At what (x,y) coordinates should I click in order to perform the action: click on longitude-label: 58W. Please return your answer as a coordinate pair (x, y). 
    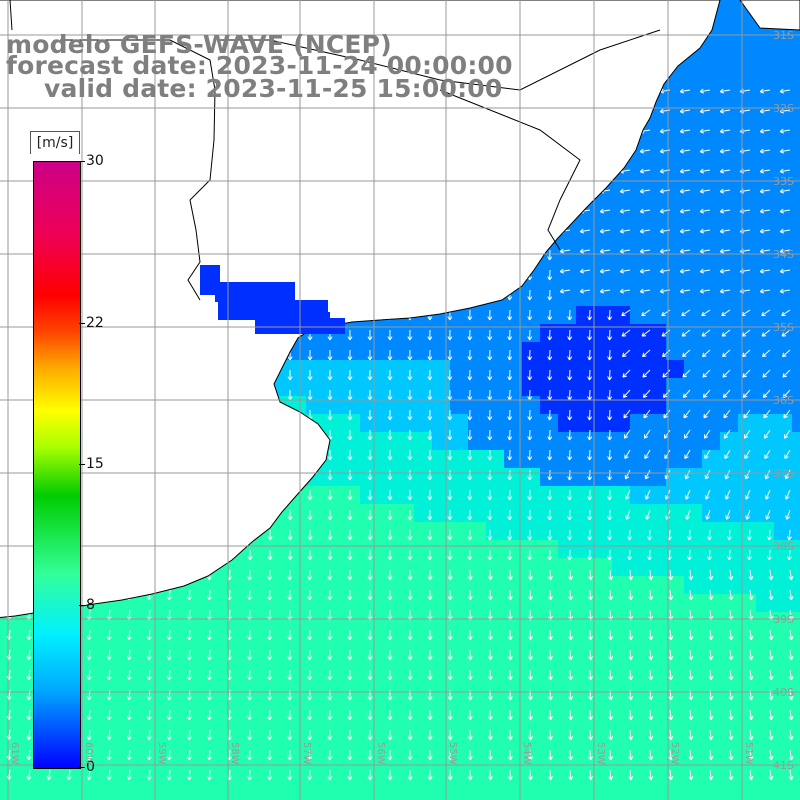
    Looking at the image, I should click on (234, 753).